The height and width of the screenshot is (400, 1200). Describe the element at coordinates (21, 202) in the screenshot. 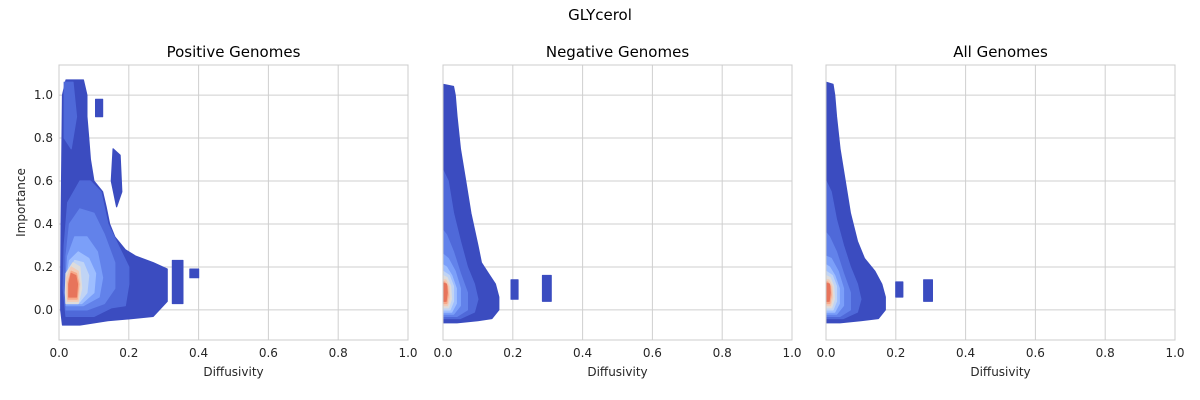

I see `y-axis-label: Importance` at that location.